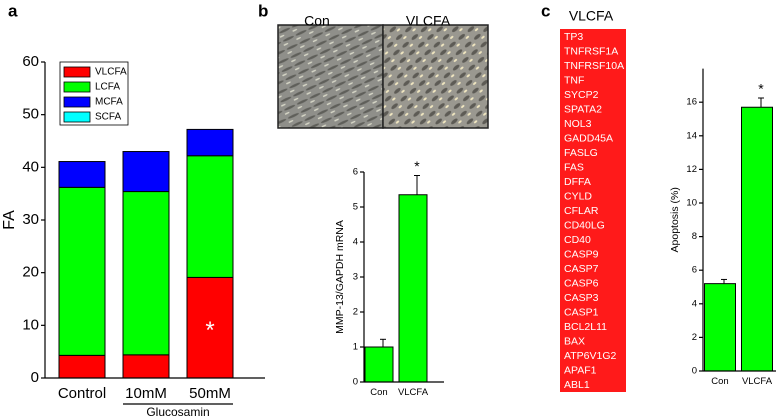 The height and width of the screenshot is (419, 781). Describe the element at coordinates (317, 21) in the screenshot. I see `image-label: Con` at that location.